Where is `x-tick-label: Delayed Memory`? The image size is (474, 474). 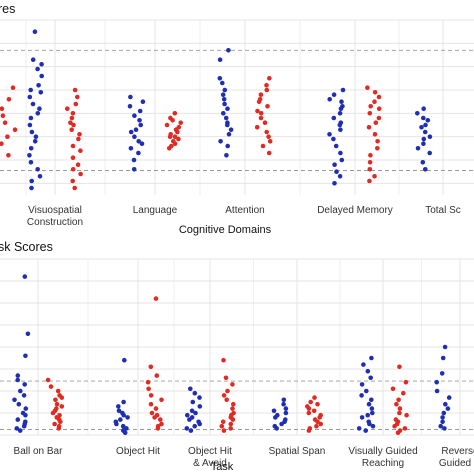 x-tick-label: Delayed Memory is located at coordinates (355, 210).